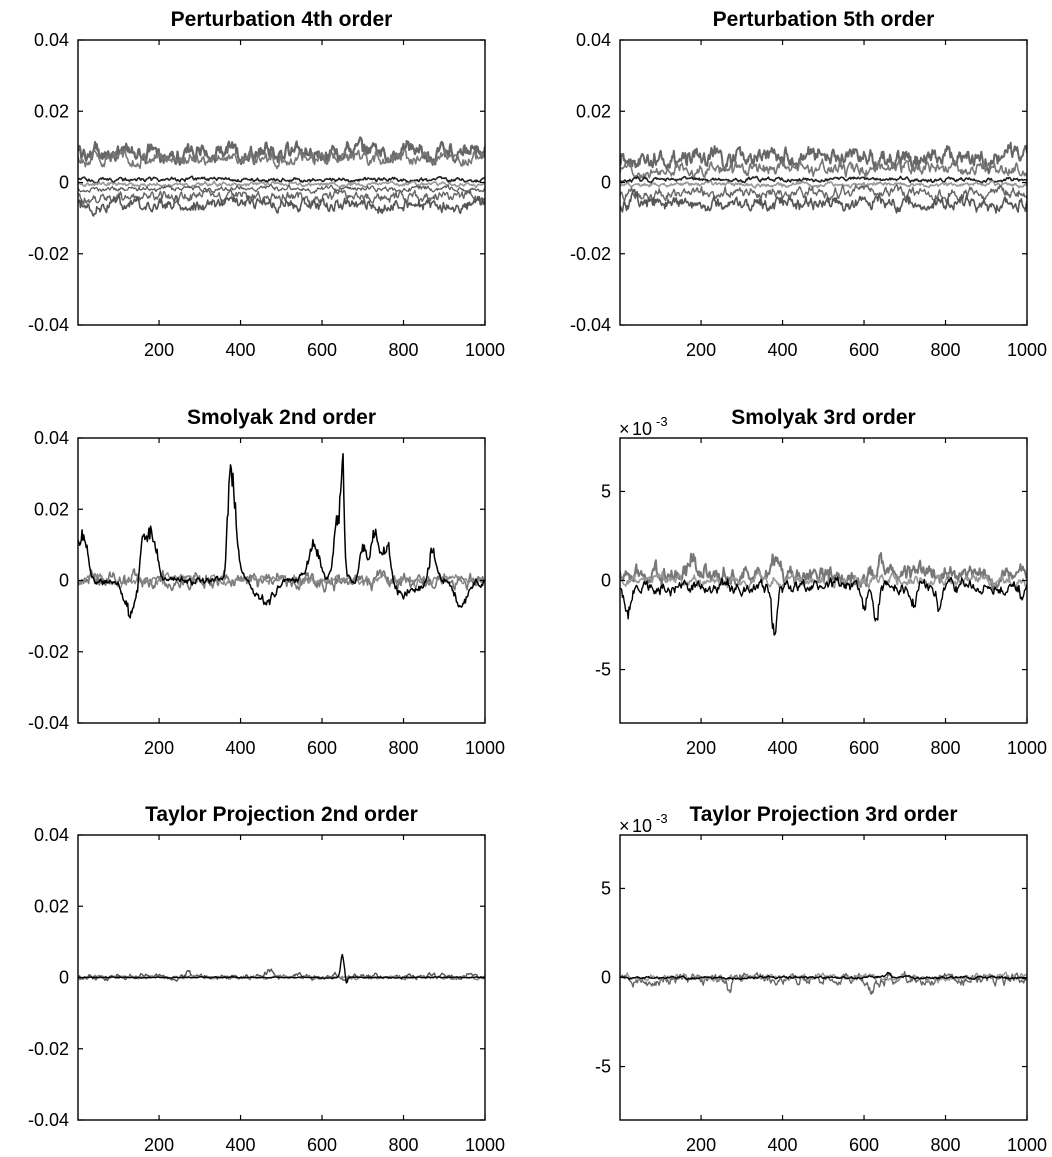 The image size is (1052, 1157). I want to click on panel-title: Taylor Projection 3rd order, so click(823, 814).